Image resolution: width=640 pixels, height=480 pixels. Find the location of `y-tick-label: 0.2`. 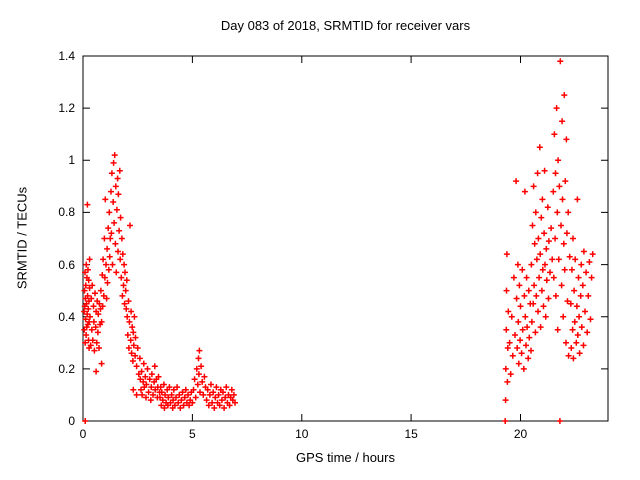

y-tick-label: 0.2 is located at coordinates (66, 368).